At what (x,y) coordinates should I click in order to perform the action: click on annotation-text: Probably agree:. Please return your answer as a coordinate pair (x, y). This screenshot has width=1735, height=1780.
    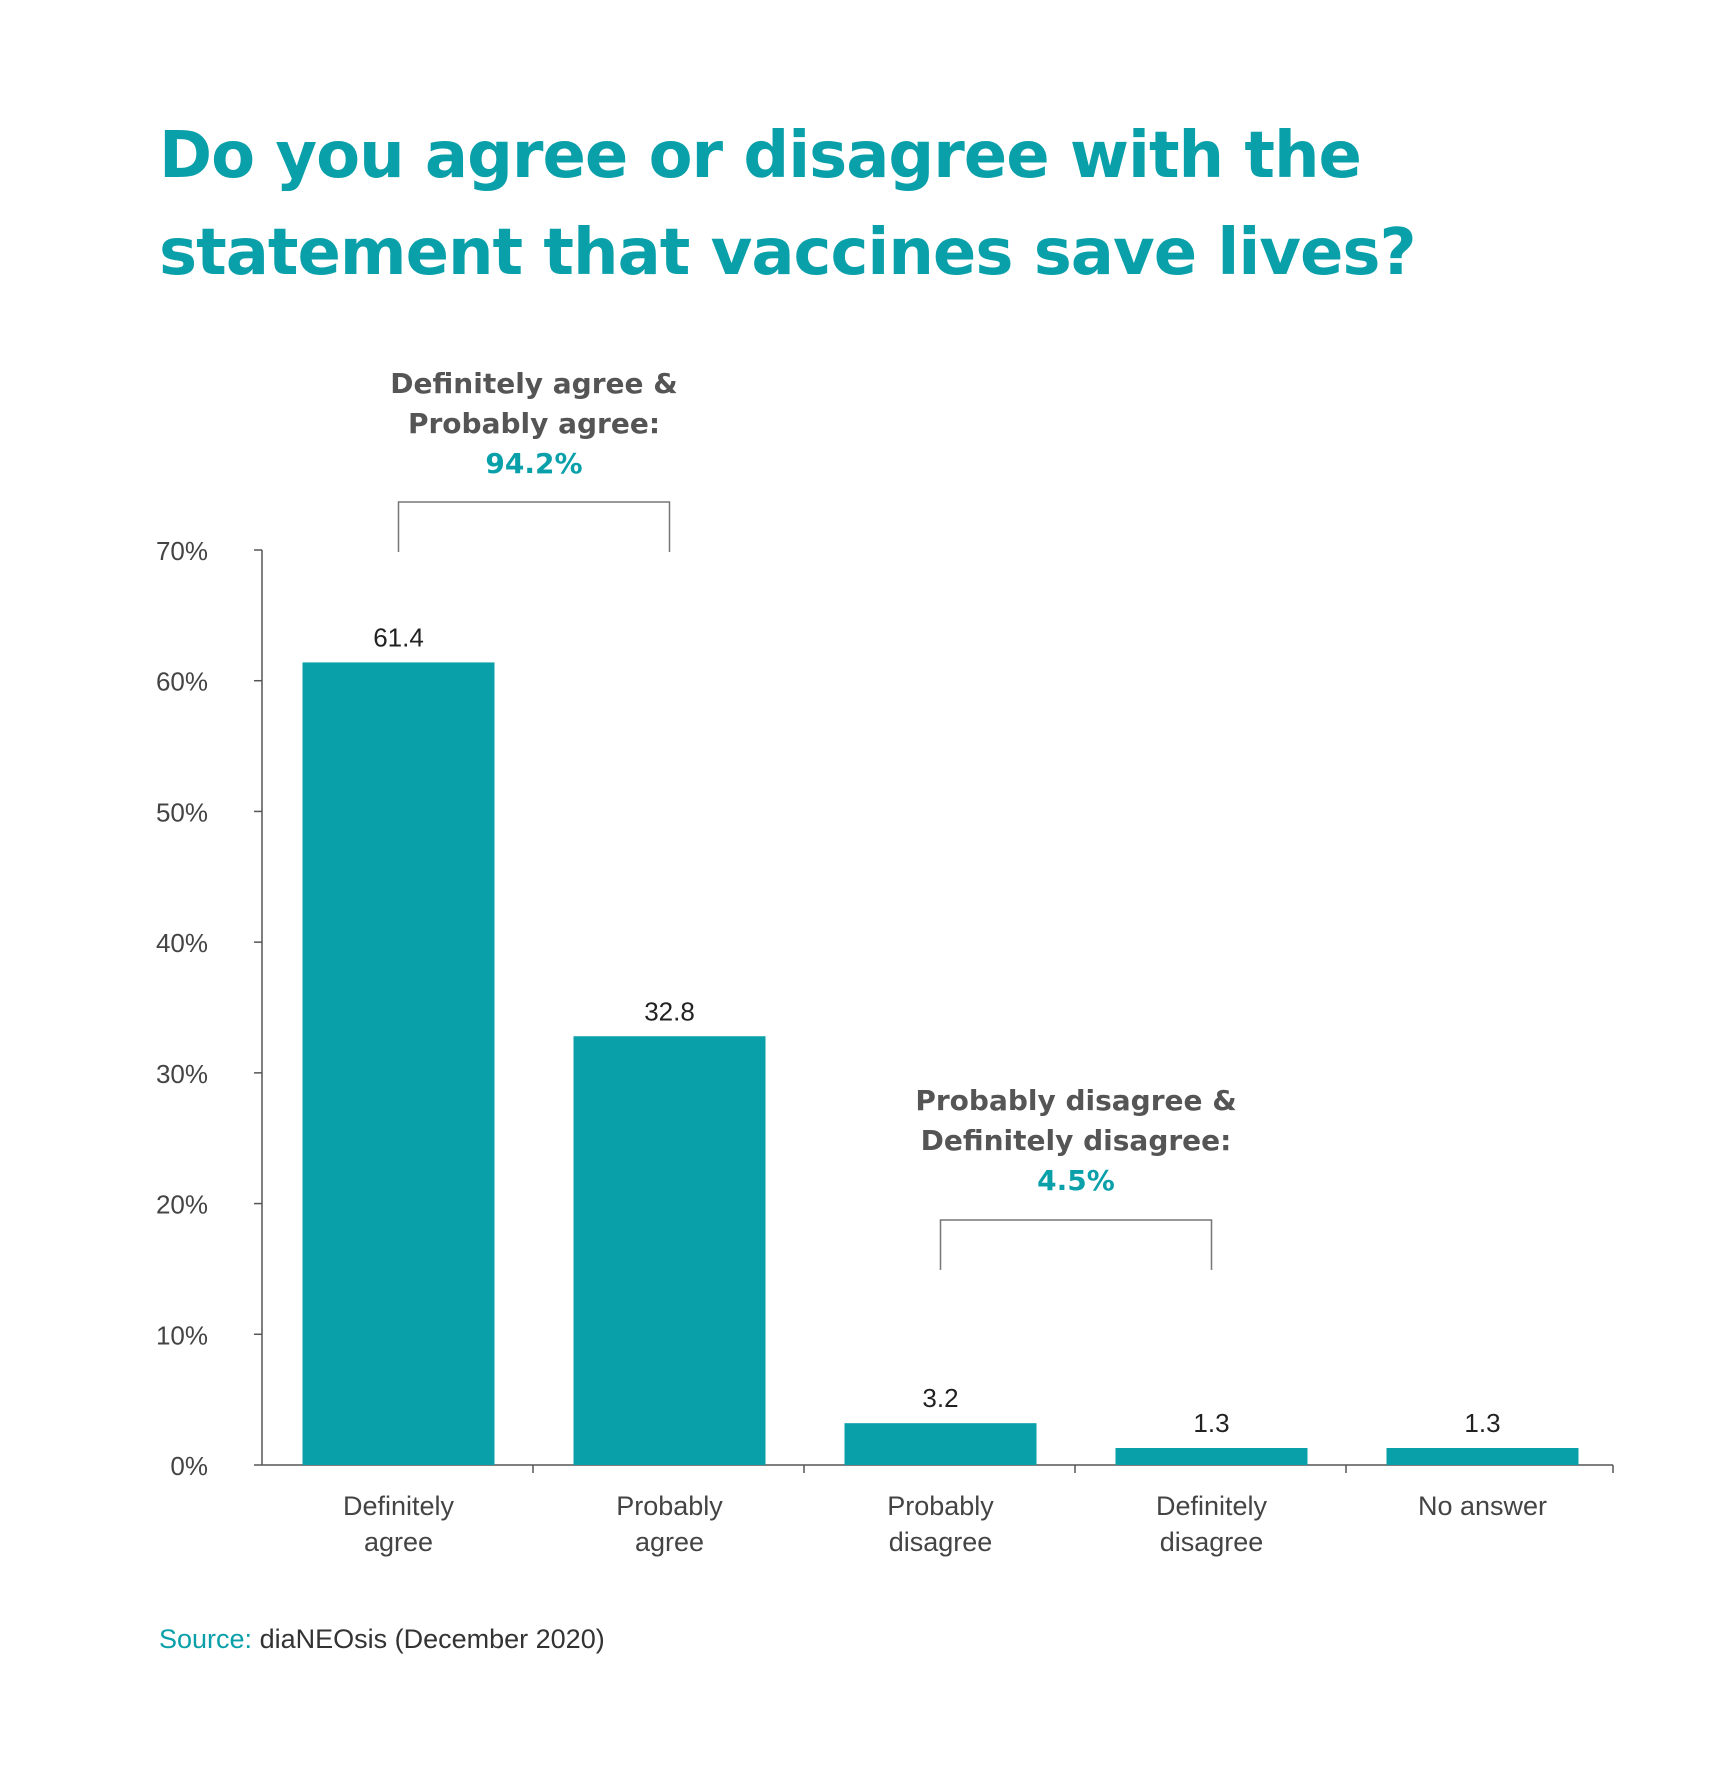
    Looking at the image, I should click on (534, 423).